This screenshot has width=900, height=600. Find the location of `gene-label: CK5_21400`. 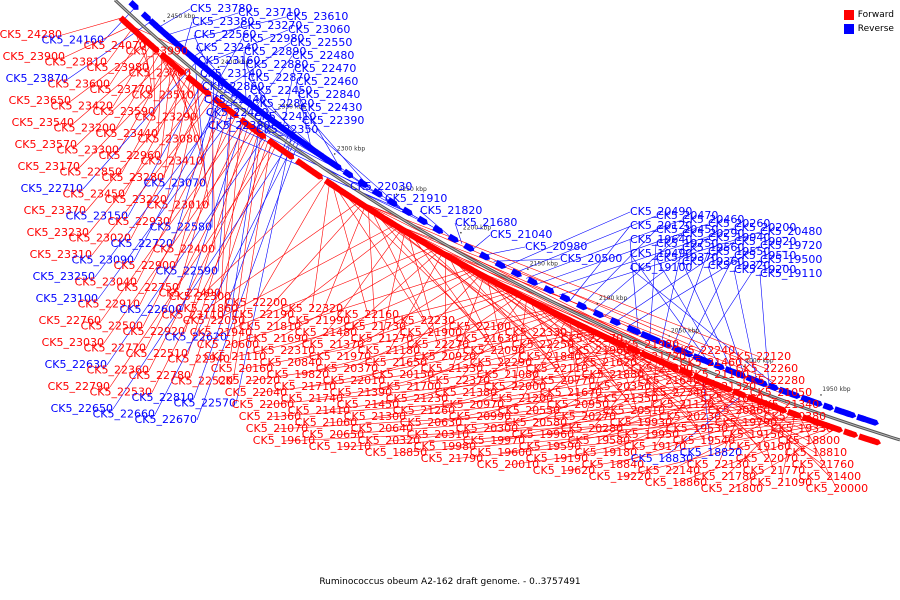

gene-label: CK5_21400 is located at coordinates (830, 476).